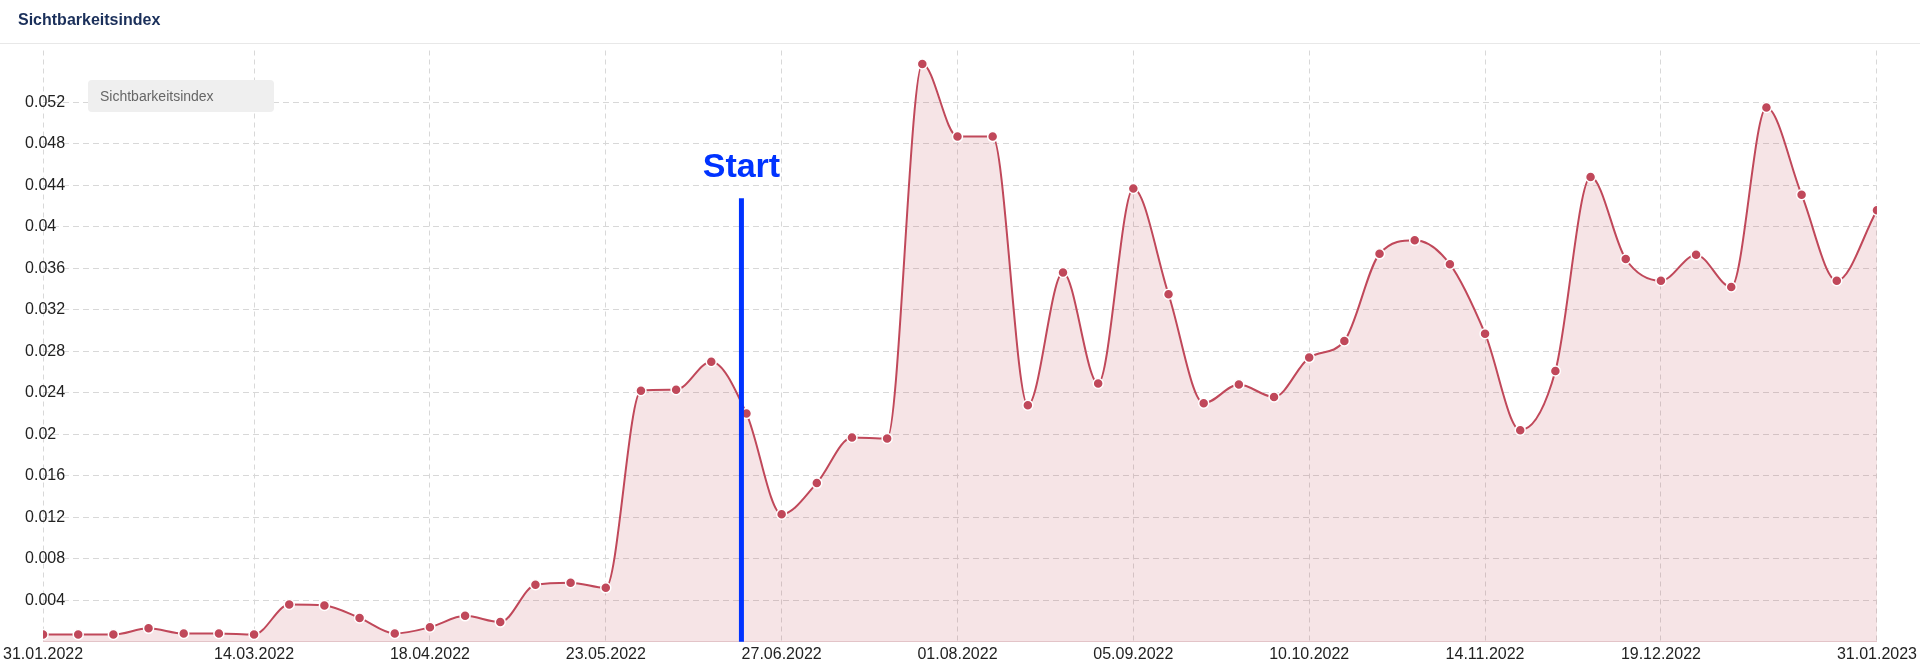 The width and height of the screenshot is (1920, 667). What do you see at coordinates (960, 22) in the screenshot?
I see `chart-title: Sichtbarkeitsindex` at bounding box center [960, 22].